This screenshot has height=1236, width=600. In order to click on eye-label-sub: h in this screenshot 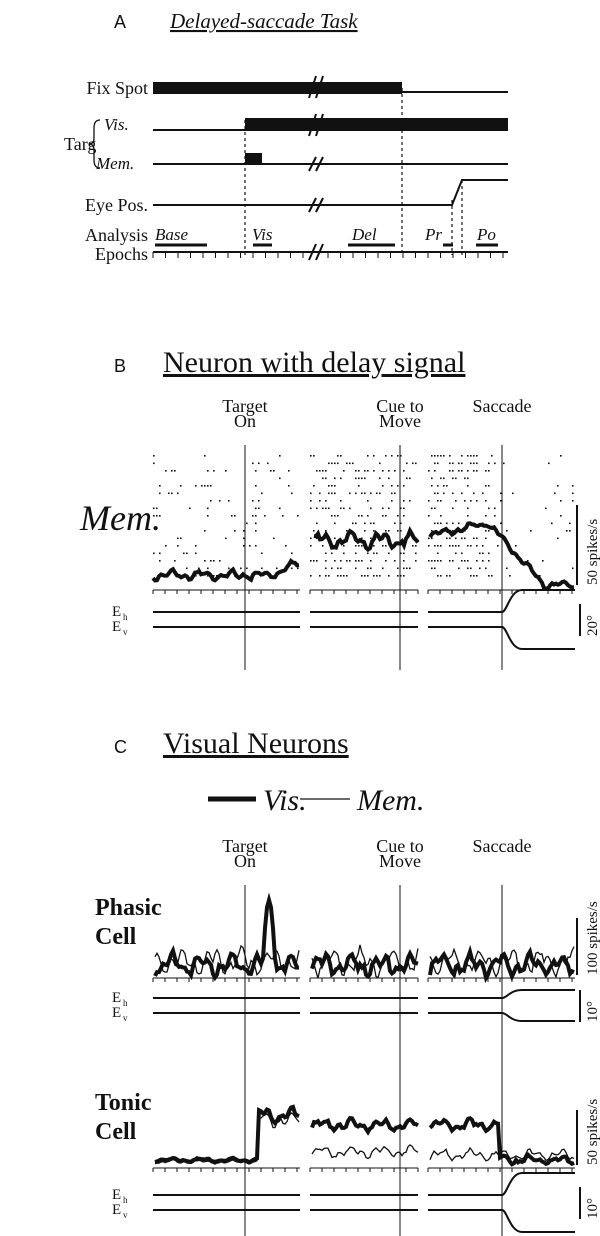, I will do `click(125, 1003)`.